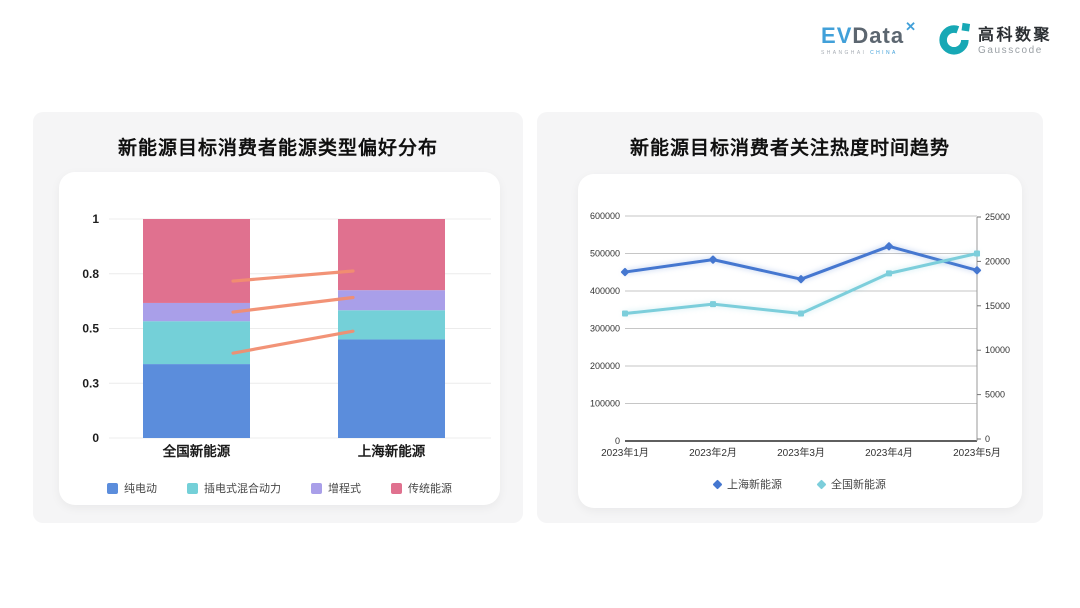 The width and height of the screenshot is (1080, 608). Describe the element at coordinates (995, 395) in the screenshot. I see `svg-text: 5000` at that location.